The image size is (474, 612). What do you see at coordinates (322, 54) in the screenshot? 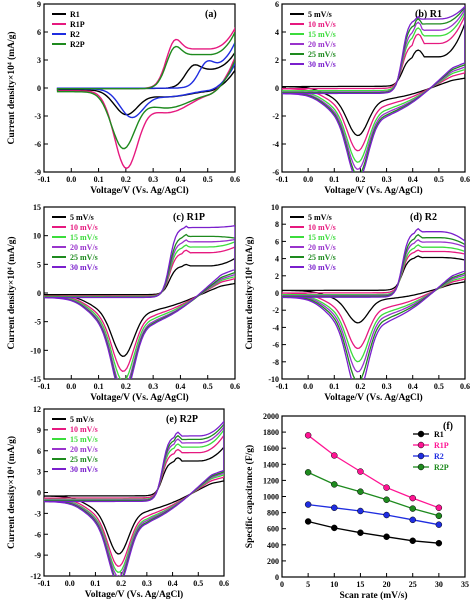
I see `legend-entry: 25 mV/s` at bounding box center [322, 54].